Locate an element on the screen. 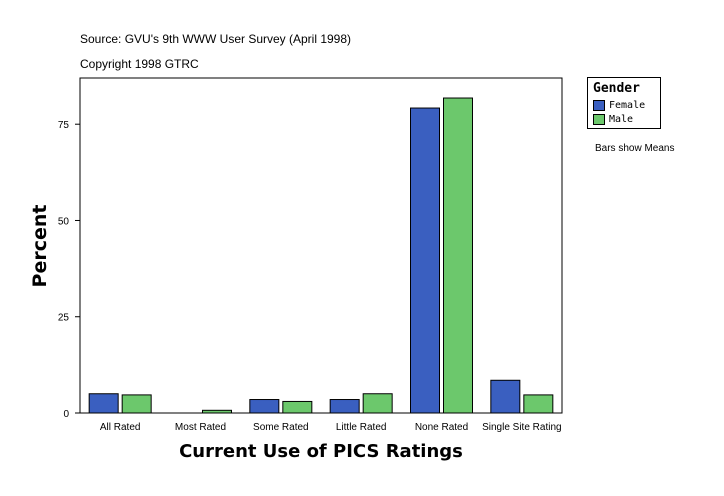 This screenshot has height=496, width=724. x-tick-label-2: Some Rated is located at coordinates (281, 427).